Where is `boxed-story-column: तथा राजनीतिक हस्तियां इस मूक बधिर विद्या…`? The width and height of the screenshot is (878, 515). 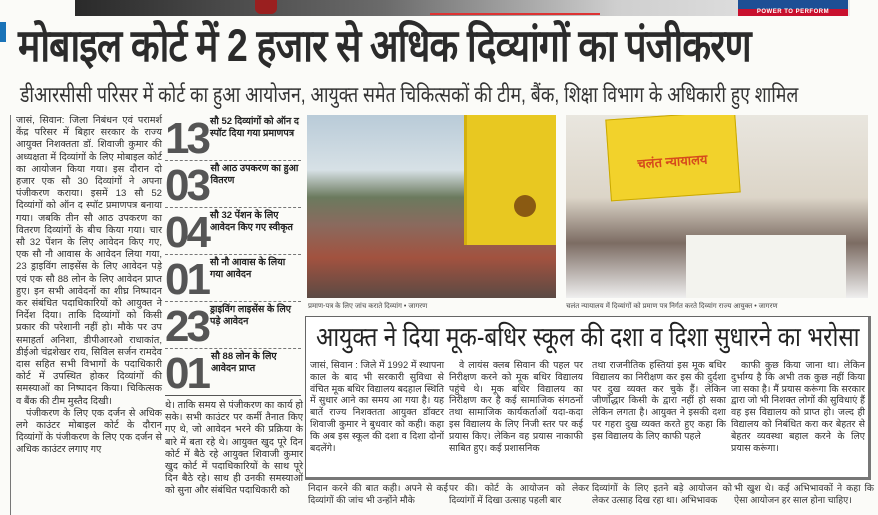
boxed-story-column: तथा राजनीतिक हस्तियां इस मूक बधिर विद्या… is located at coordinates (659, 400).